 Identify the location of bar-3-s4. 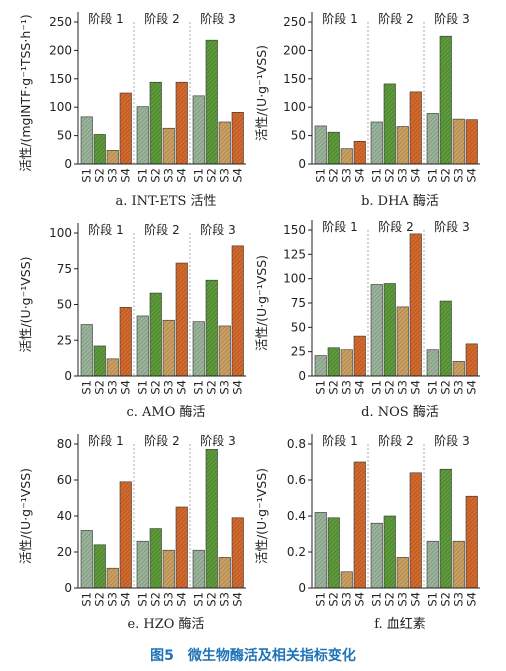
(237, 311).